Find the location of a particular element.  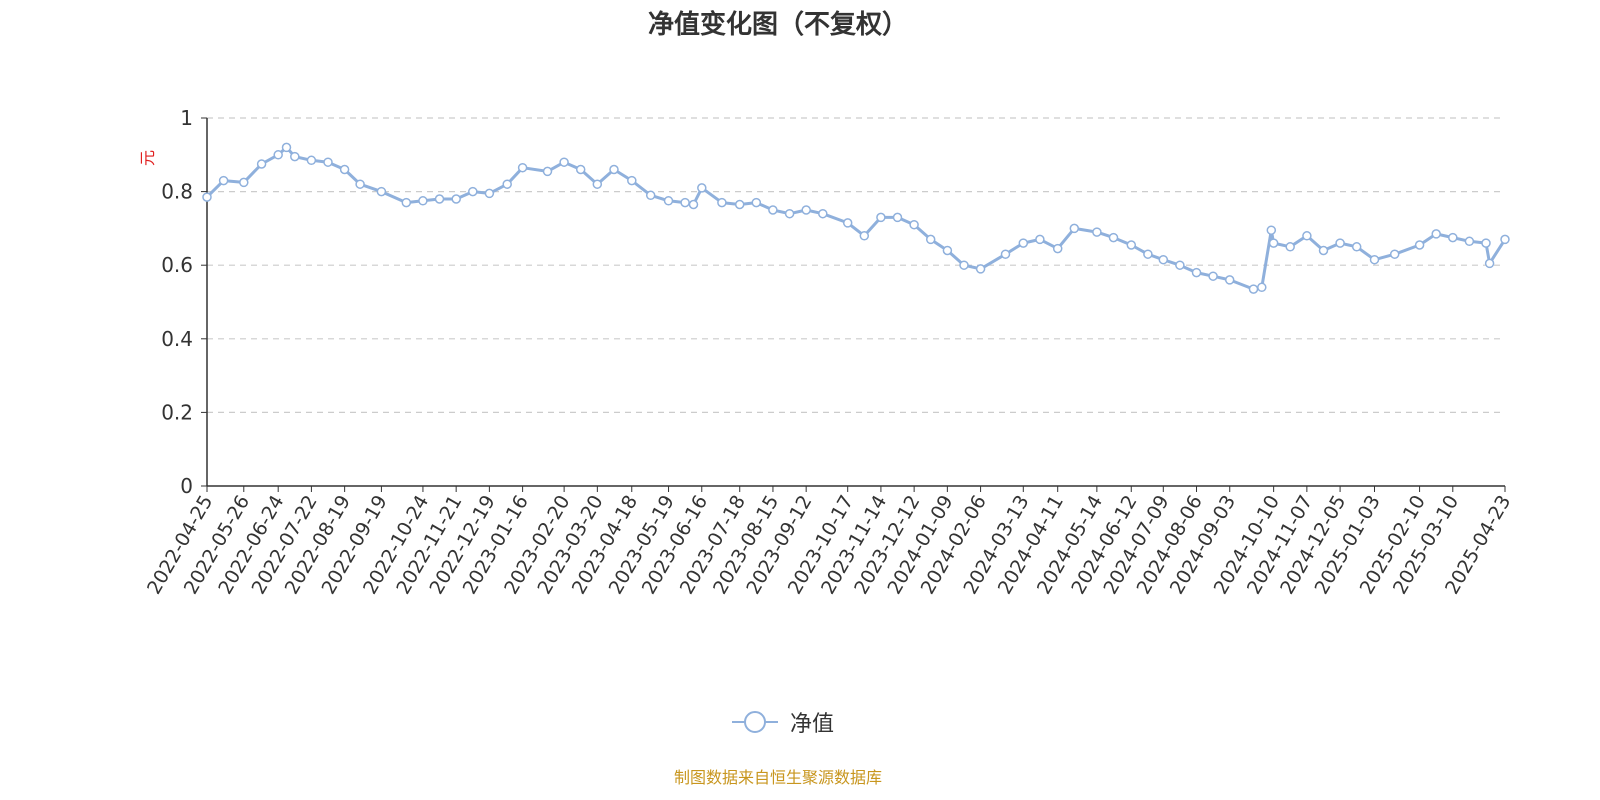

y-tick-label: 0.6 is located at coordinates (177, 265).